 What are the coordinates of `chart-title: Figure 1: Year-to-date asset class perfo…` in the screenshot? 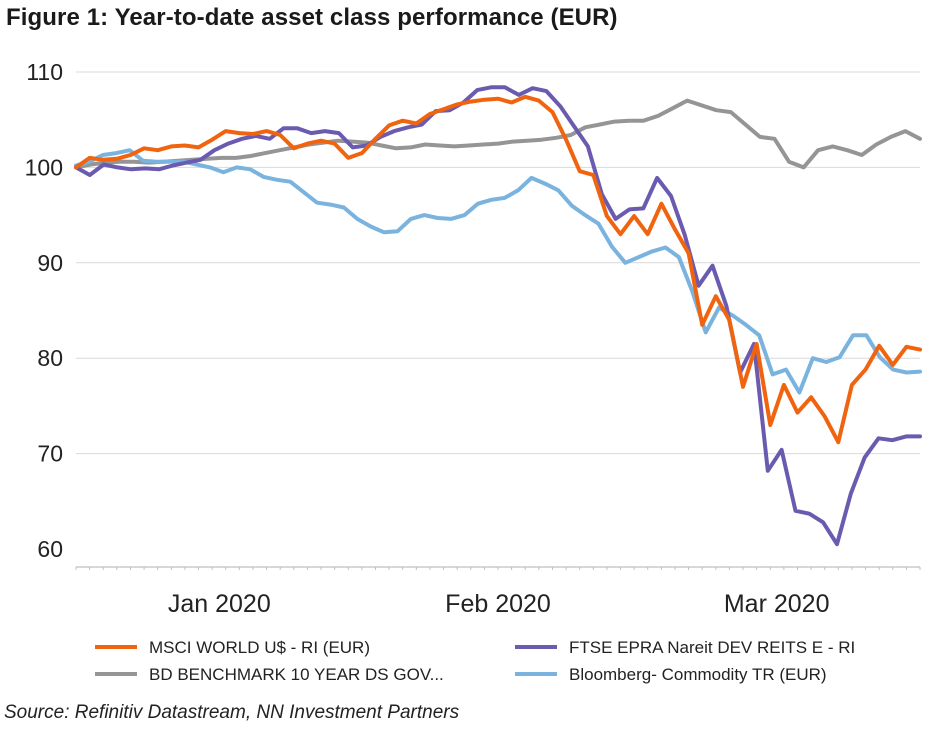 It's located at (312, 17).